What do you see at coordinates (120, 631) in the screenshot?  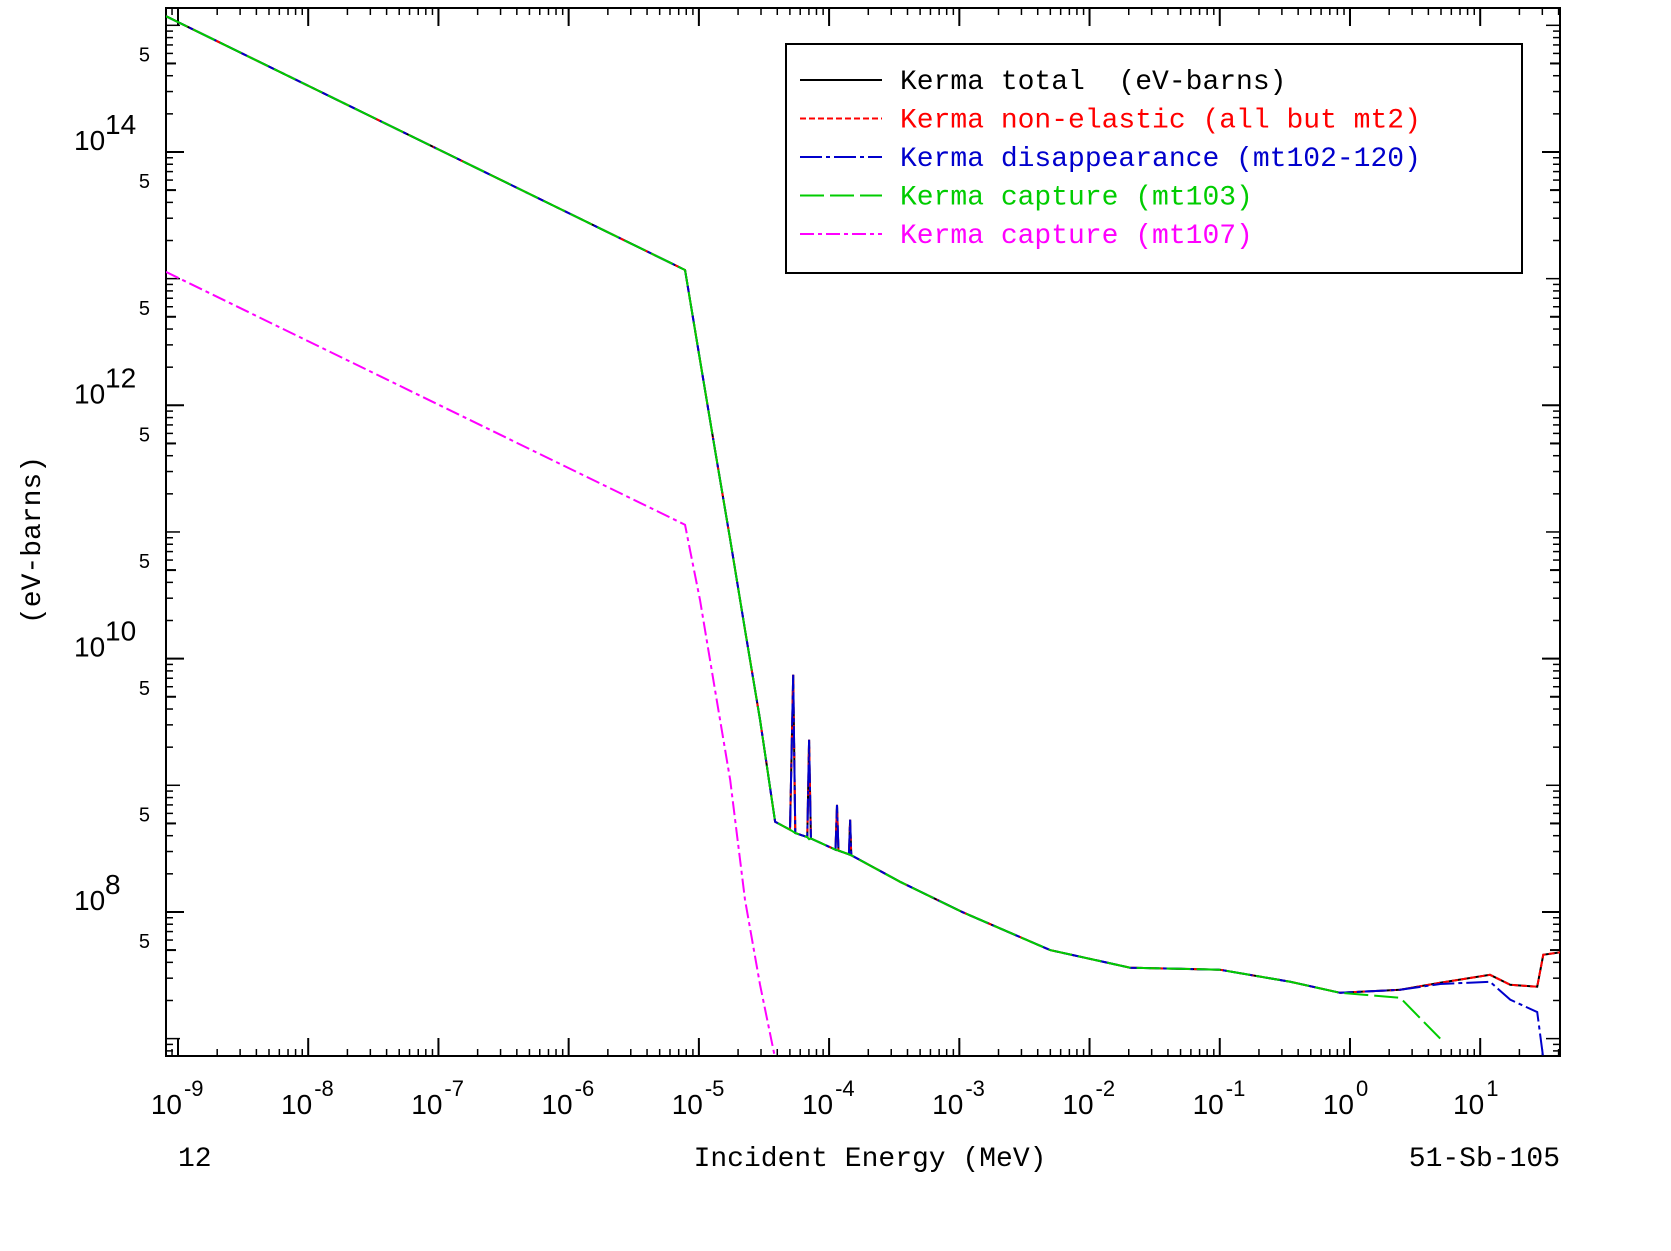 I see `y-tick-exponent: 10` at bounding box center [120, 631].